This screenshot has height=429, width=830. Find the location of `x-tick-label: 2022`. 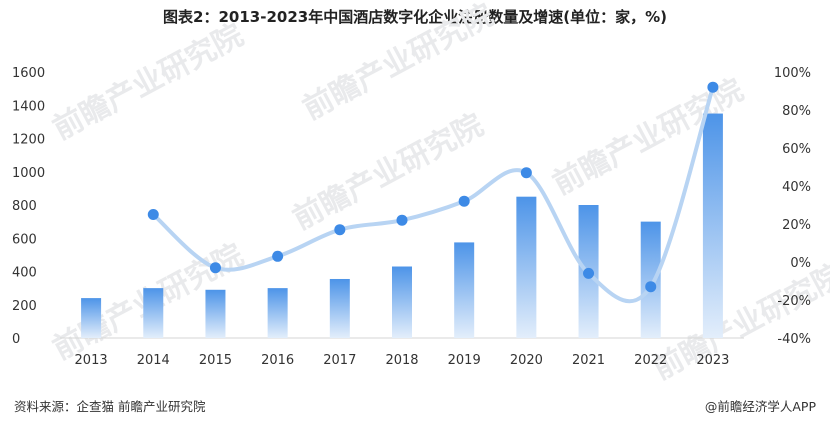

x-tick-label: 2022 is located at coordinates (650, 360).